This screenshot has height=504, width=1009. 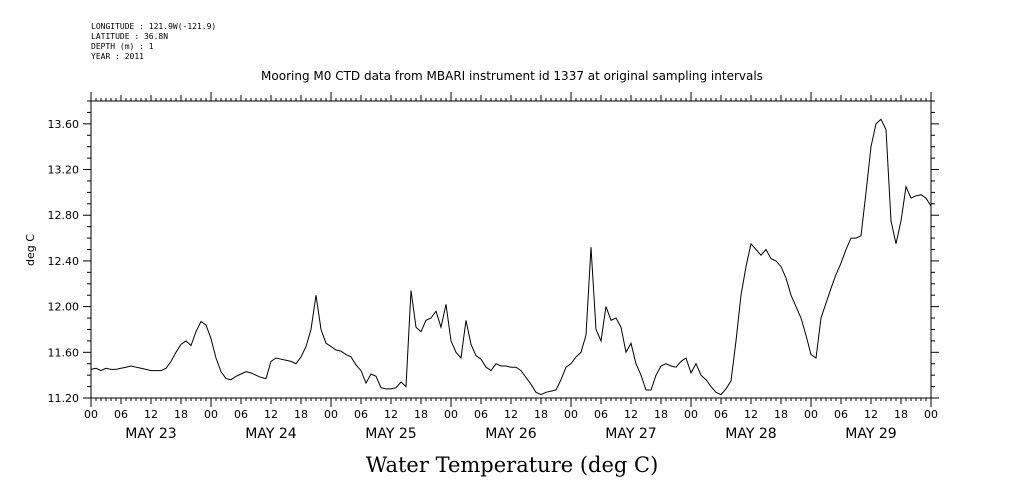 What do you see at coordinates (630, 434) in the screenshot?
I see `x-day-label: MAY 27` at bounding box center [630, 434].